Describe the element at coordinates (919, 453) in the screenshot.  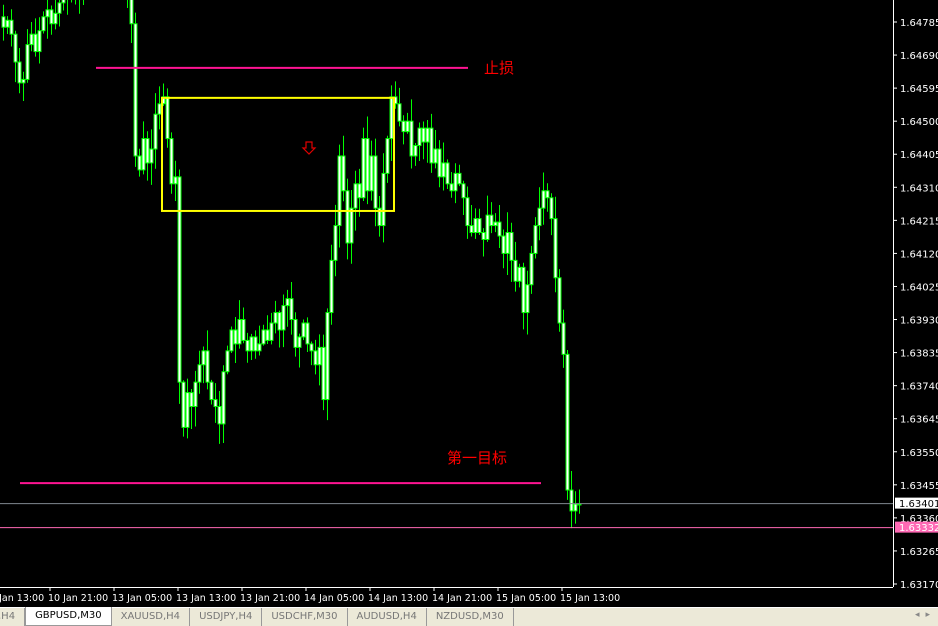
I see `price-tick-label: 1.63550` at that location.